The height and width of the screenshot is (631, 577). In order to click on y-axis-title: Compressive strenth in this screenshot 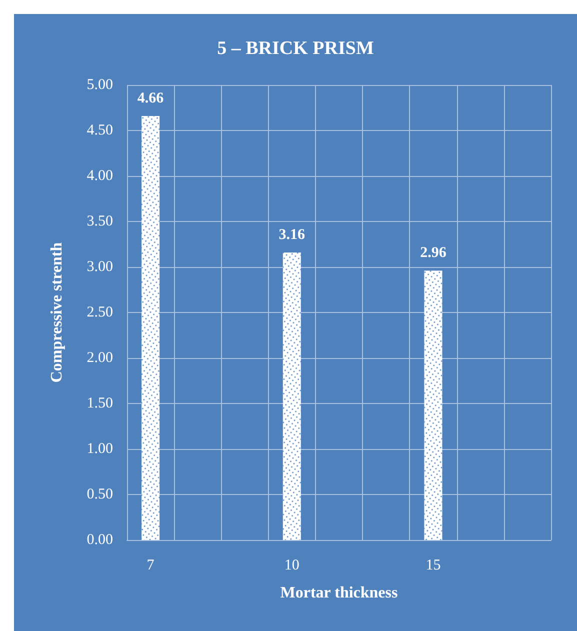, I will do `click(57, 312)`.